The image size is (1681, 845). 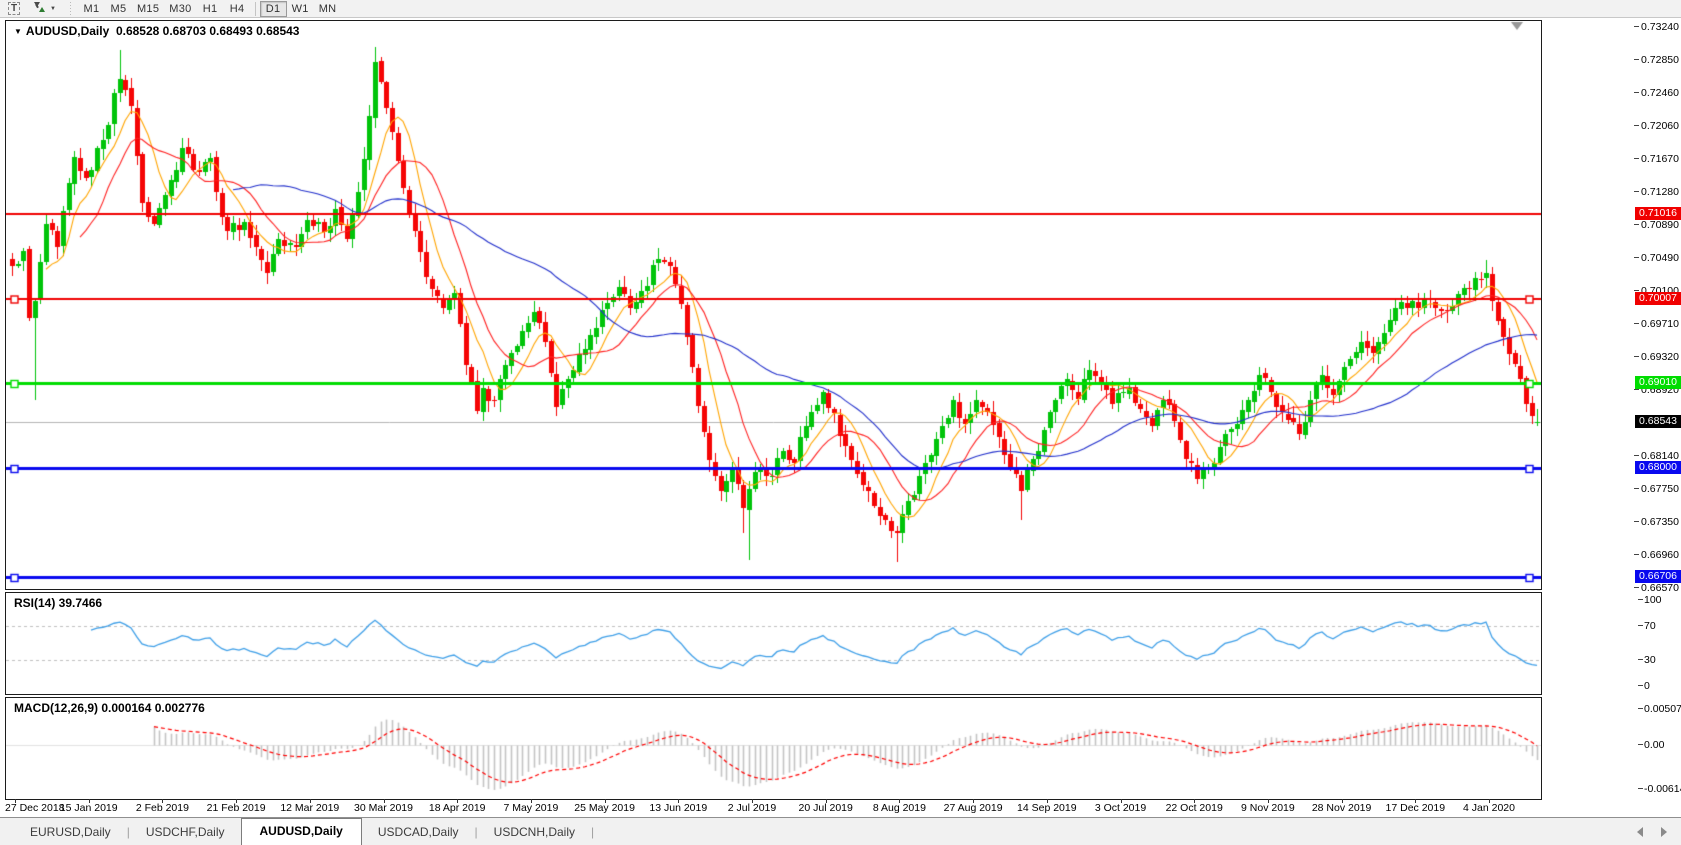 I want to click on chart-symbol-label: AUDUSD,Daily, so click(x=67, y=31).